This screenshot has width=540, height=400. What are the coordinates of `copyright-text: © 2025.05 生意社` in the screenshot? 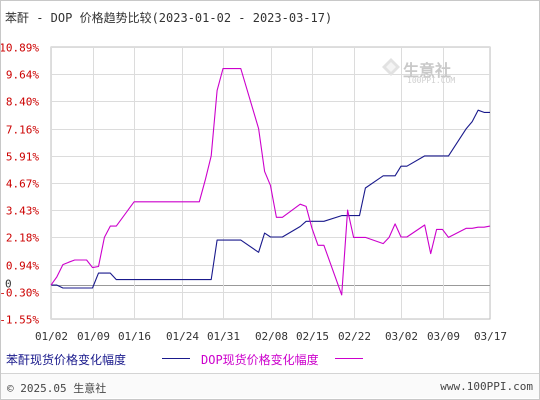 It's located at (57, 388).